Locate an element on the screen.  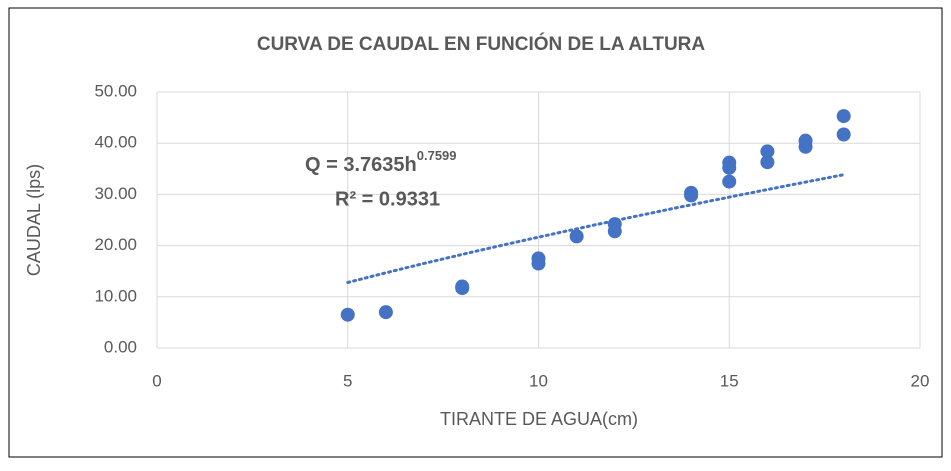
equation-exponent: 0.7599 is located at coordinates (437, 155).